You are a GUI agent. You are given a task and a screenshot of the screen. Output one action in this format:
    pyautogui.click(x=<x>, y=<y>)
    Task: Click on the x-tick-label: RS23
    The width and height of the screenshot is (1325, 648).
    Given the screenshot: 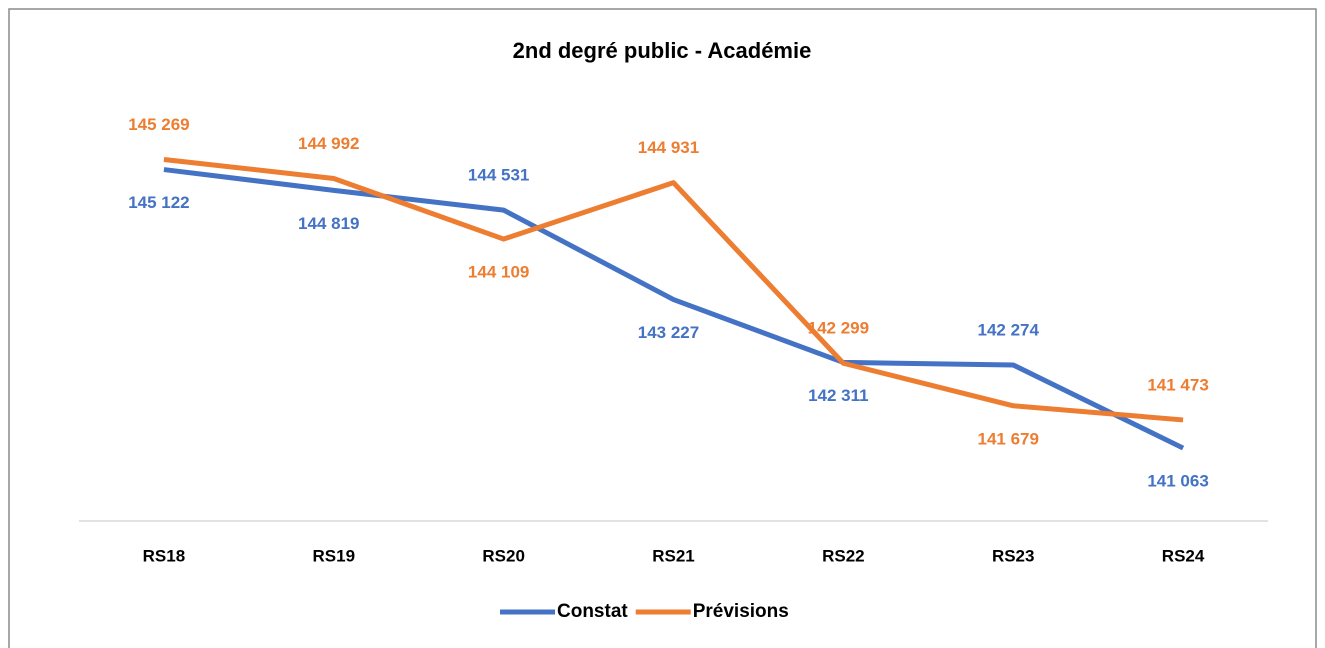 What is the action you would take?
    pyautogui.click(x=1013, y=555)
    